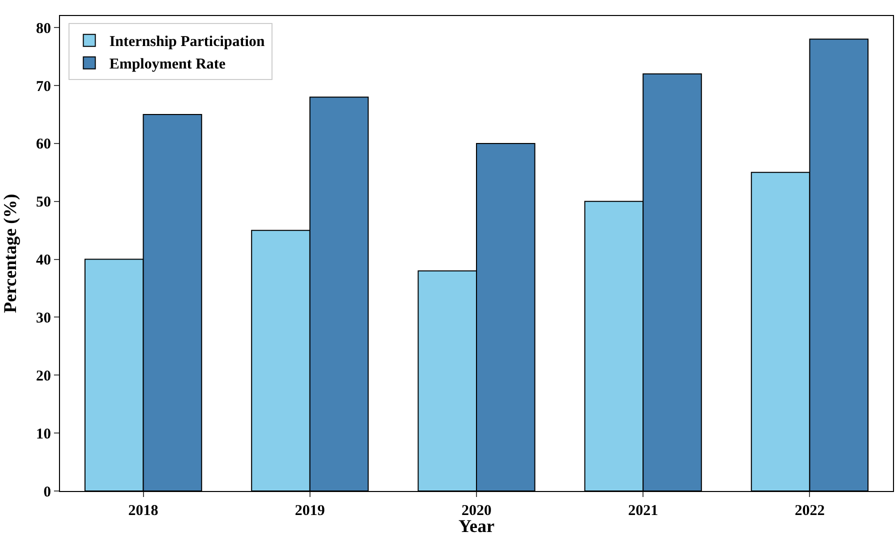 Image resolution: width=896 pixels, height=536 pixels. Describe the element at coordinates (43, 376) in the screenshot. I see `y-tick-label: 20` at that location.